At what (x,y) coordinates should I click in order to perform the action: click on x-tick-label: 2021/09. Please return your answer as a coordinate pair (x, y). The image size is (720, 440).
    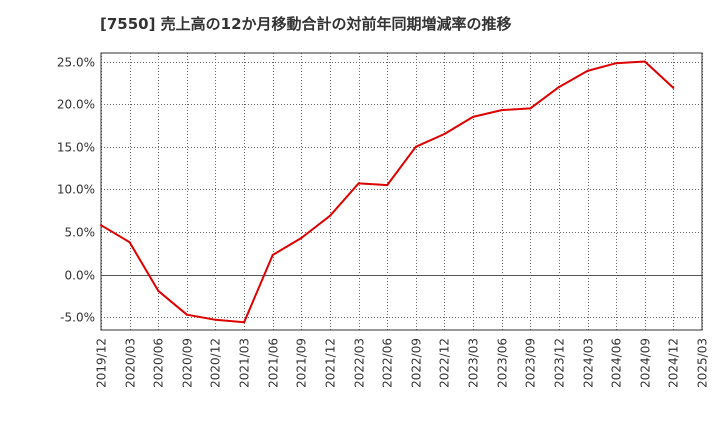
    Looking at the image, I should click on (302, 363).